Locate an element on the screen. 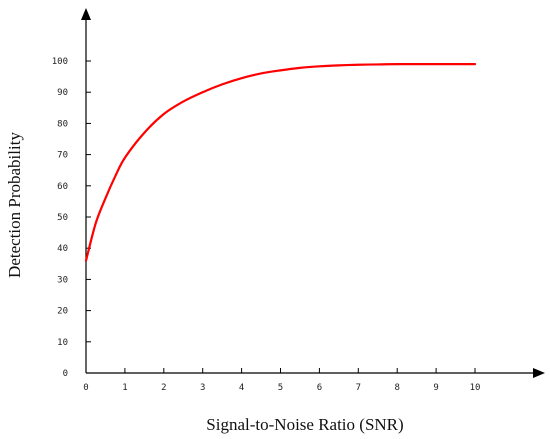  y-axis-arrow-icon is located at coordinates (86, 14).